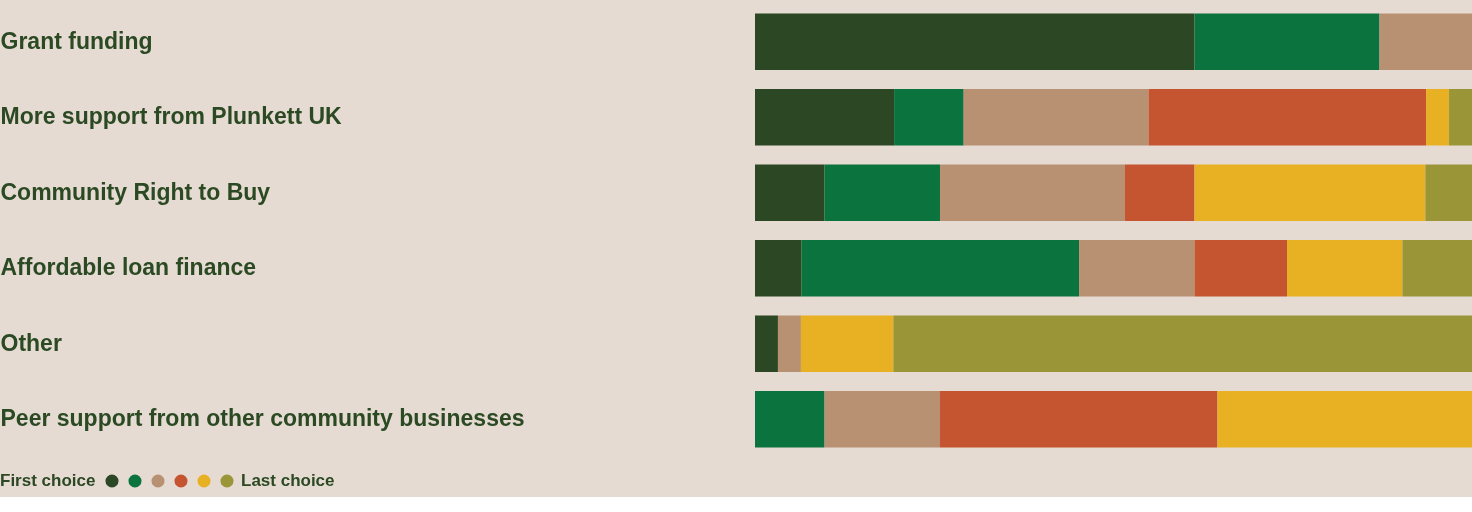 This screenshot has width=1472, height=512. Describe the element at coordinates (128, 267) in the screenshot. I see `y-tick-label: Affordable loan finance` at that location.